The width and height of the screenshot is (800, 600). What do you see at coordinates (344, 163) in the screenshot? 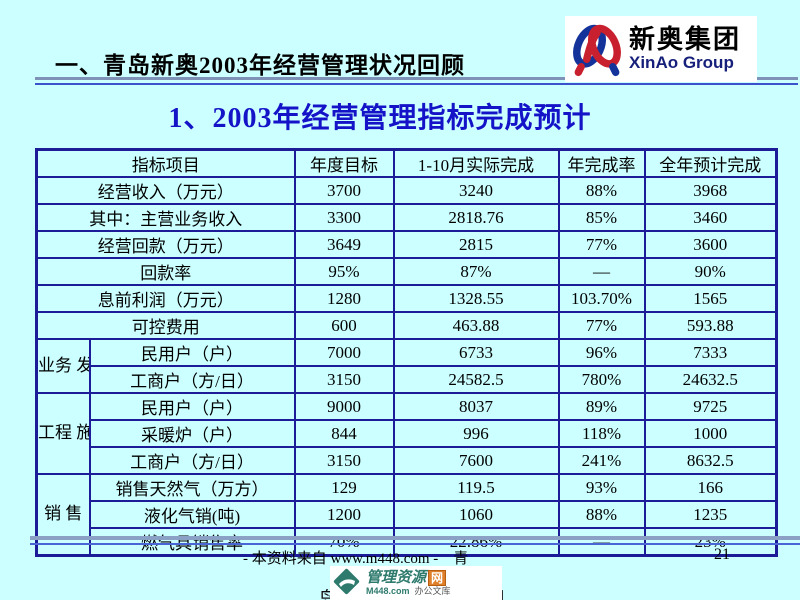
I see `col-header-annual-target: 年度目标` at bounding box center [344, 163].